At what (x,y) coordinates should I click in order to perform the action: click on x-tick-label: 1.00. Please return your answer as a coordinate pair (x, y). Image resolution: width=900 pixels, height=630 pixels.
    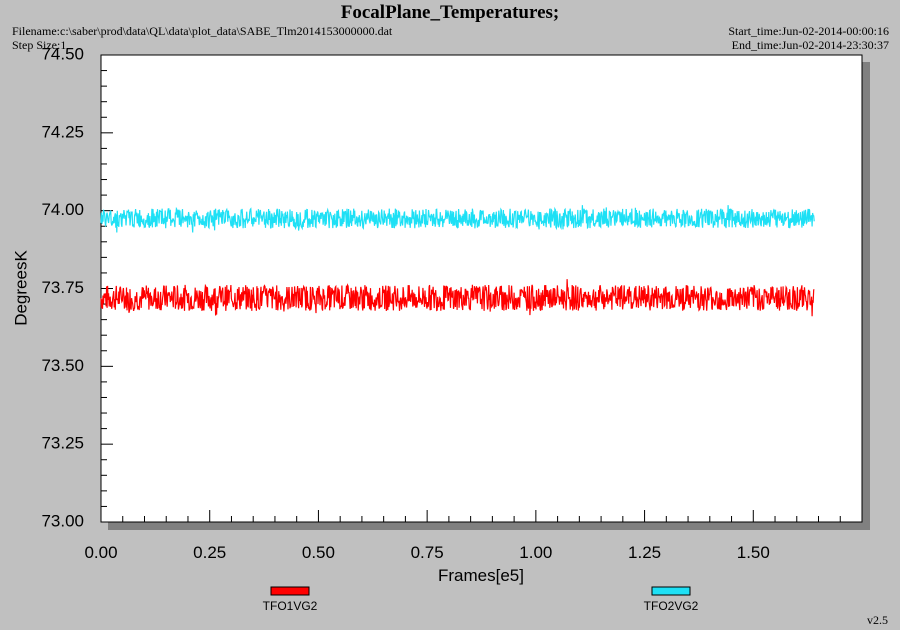
    Looking at the image, I should click on (535, 552).